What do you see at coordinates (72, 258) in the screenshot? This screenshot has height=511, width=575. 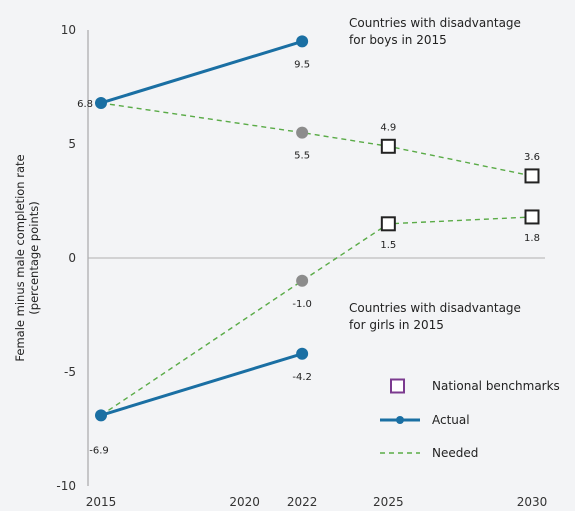 I see `y-tick-label: 0` at bounding box center [72, 258].